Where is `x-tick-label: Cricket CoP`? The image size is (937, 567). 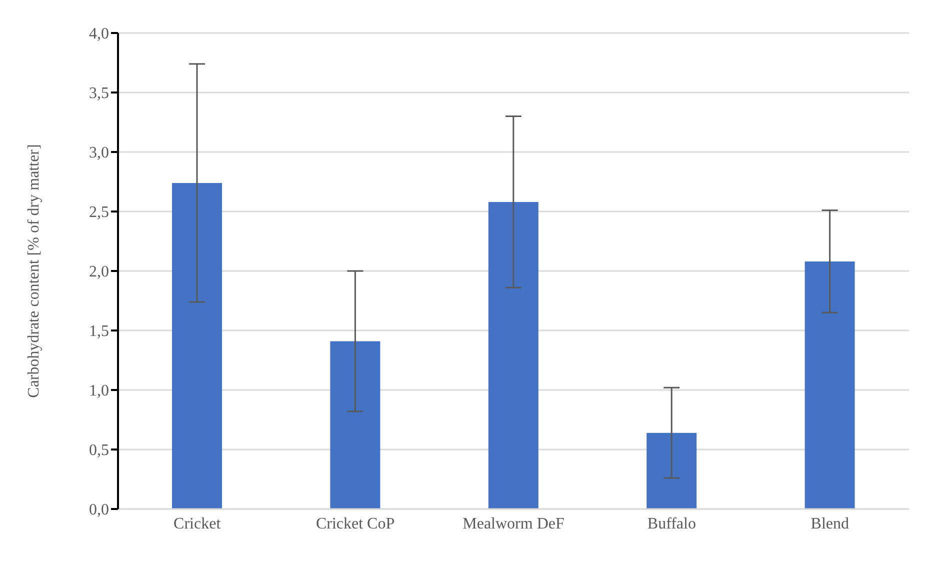
x-tick-label: Cricket CoP is located at coordinates (355, 523).